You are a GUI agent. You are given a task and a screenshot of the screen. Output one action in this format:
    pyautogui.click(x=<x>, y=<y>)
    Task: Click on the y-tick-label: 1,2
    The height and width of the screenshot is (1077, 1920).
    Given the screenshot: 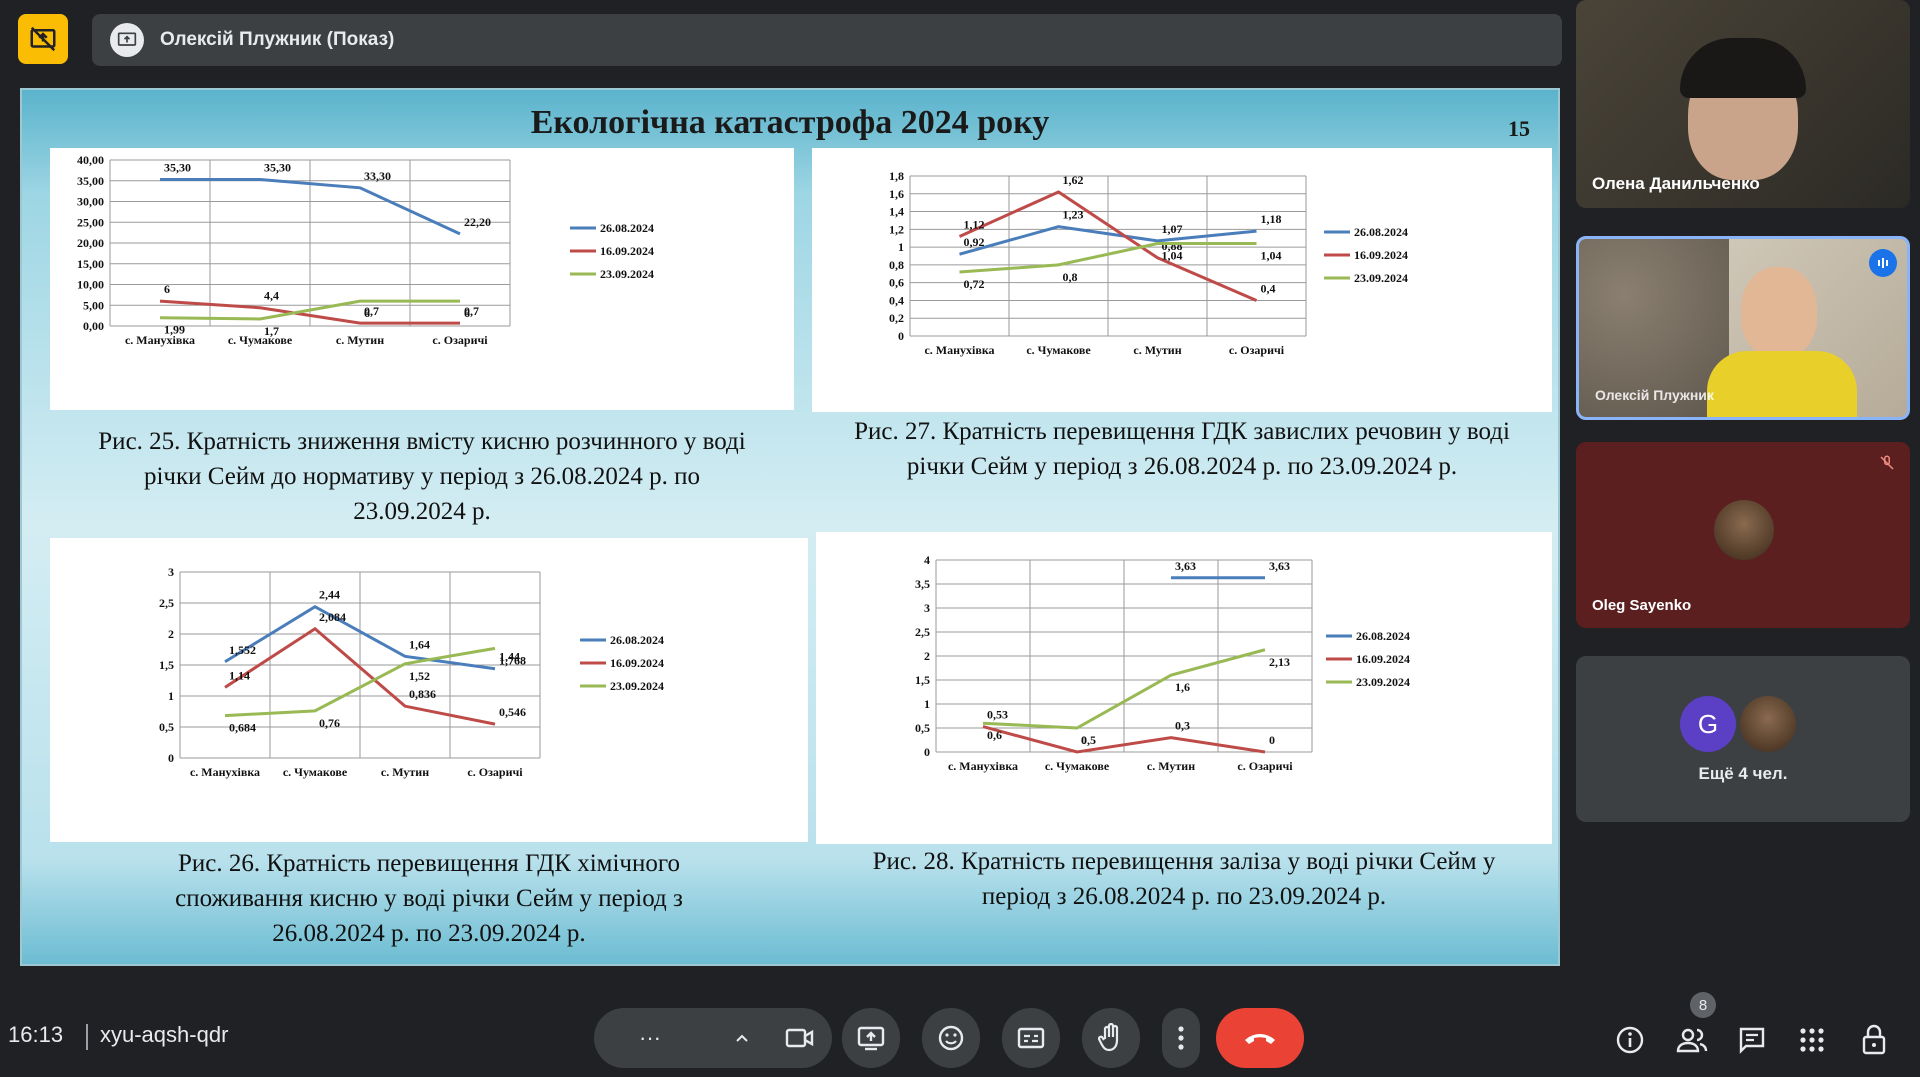 What is the action you would take?
    pyautogui.click(x=896, y=229)
    